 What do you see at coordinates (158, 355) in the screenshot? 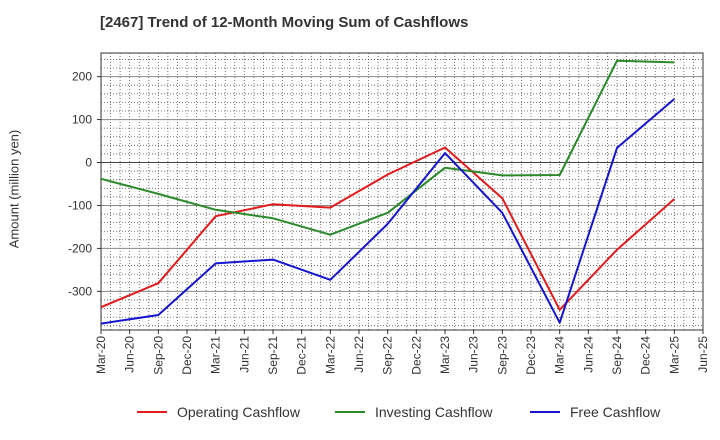
I see `x-tick-label: Sep-20` at bounding box center [158, 355].